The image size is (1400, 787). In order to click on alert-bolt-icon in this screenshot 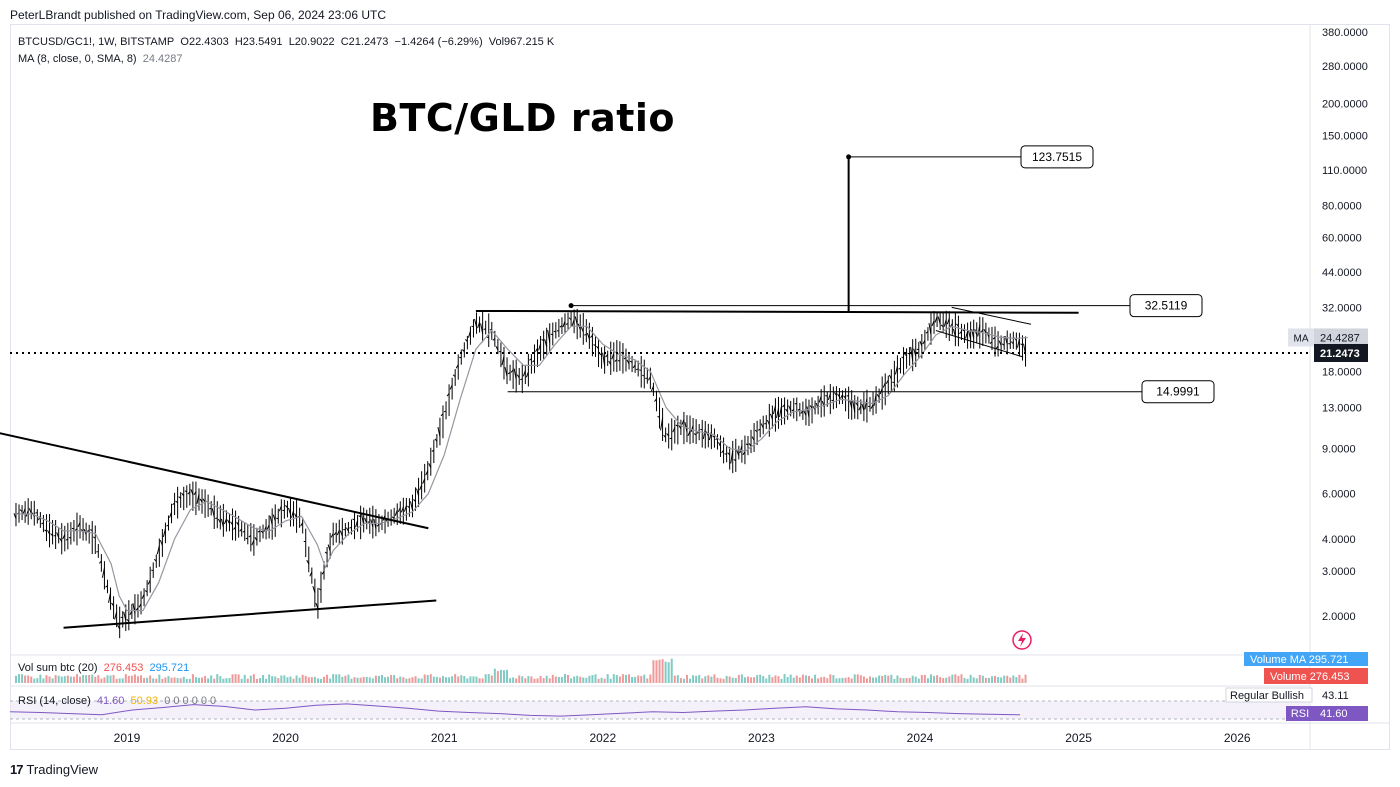, I will do `click(1022, 640)`.